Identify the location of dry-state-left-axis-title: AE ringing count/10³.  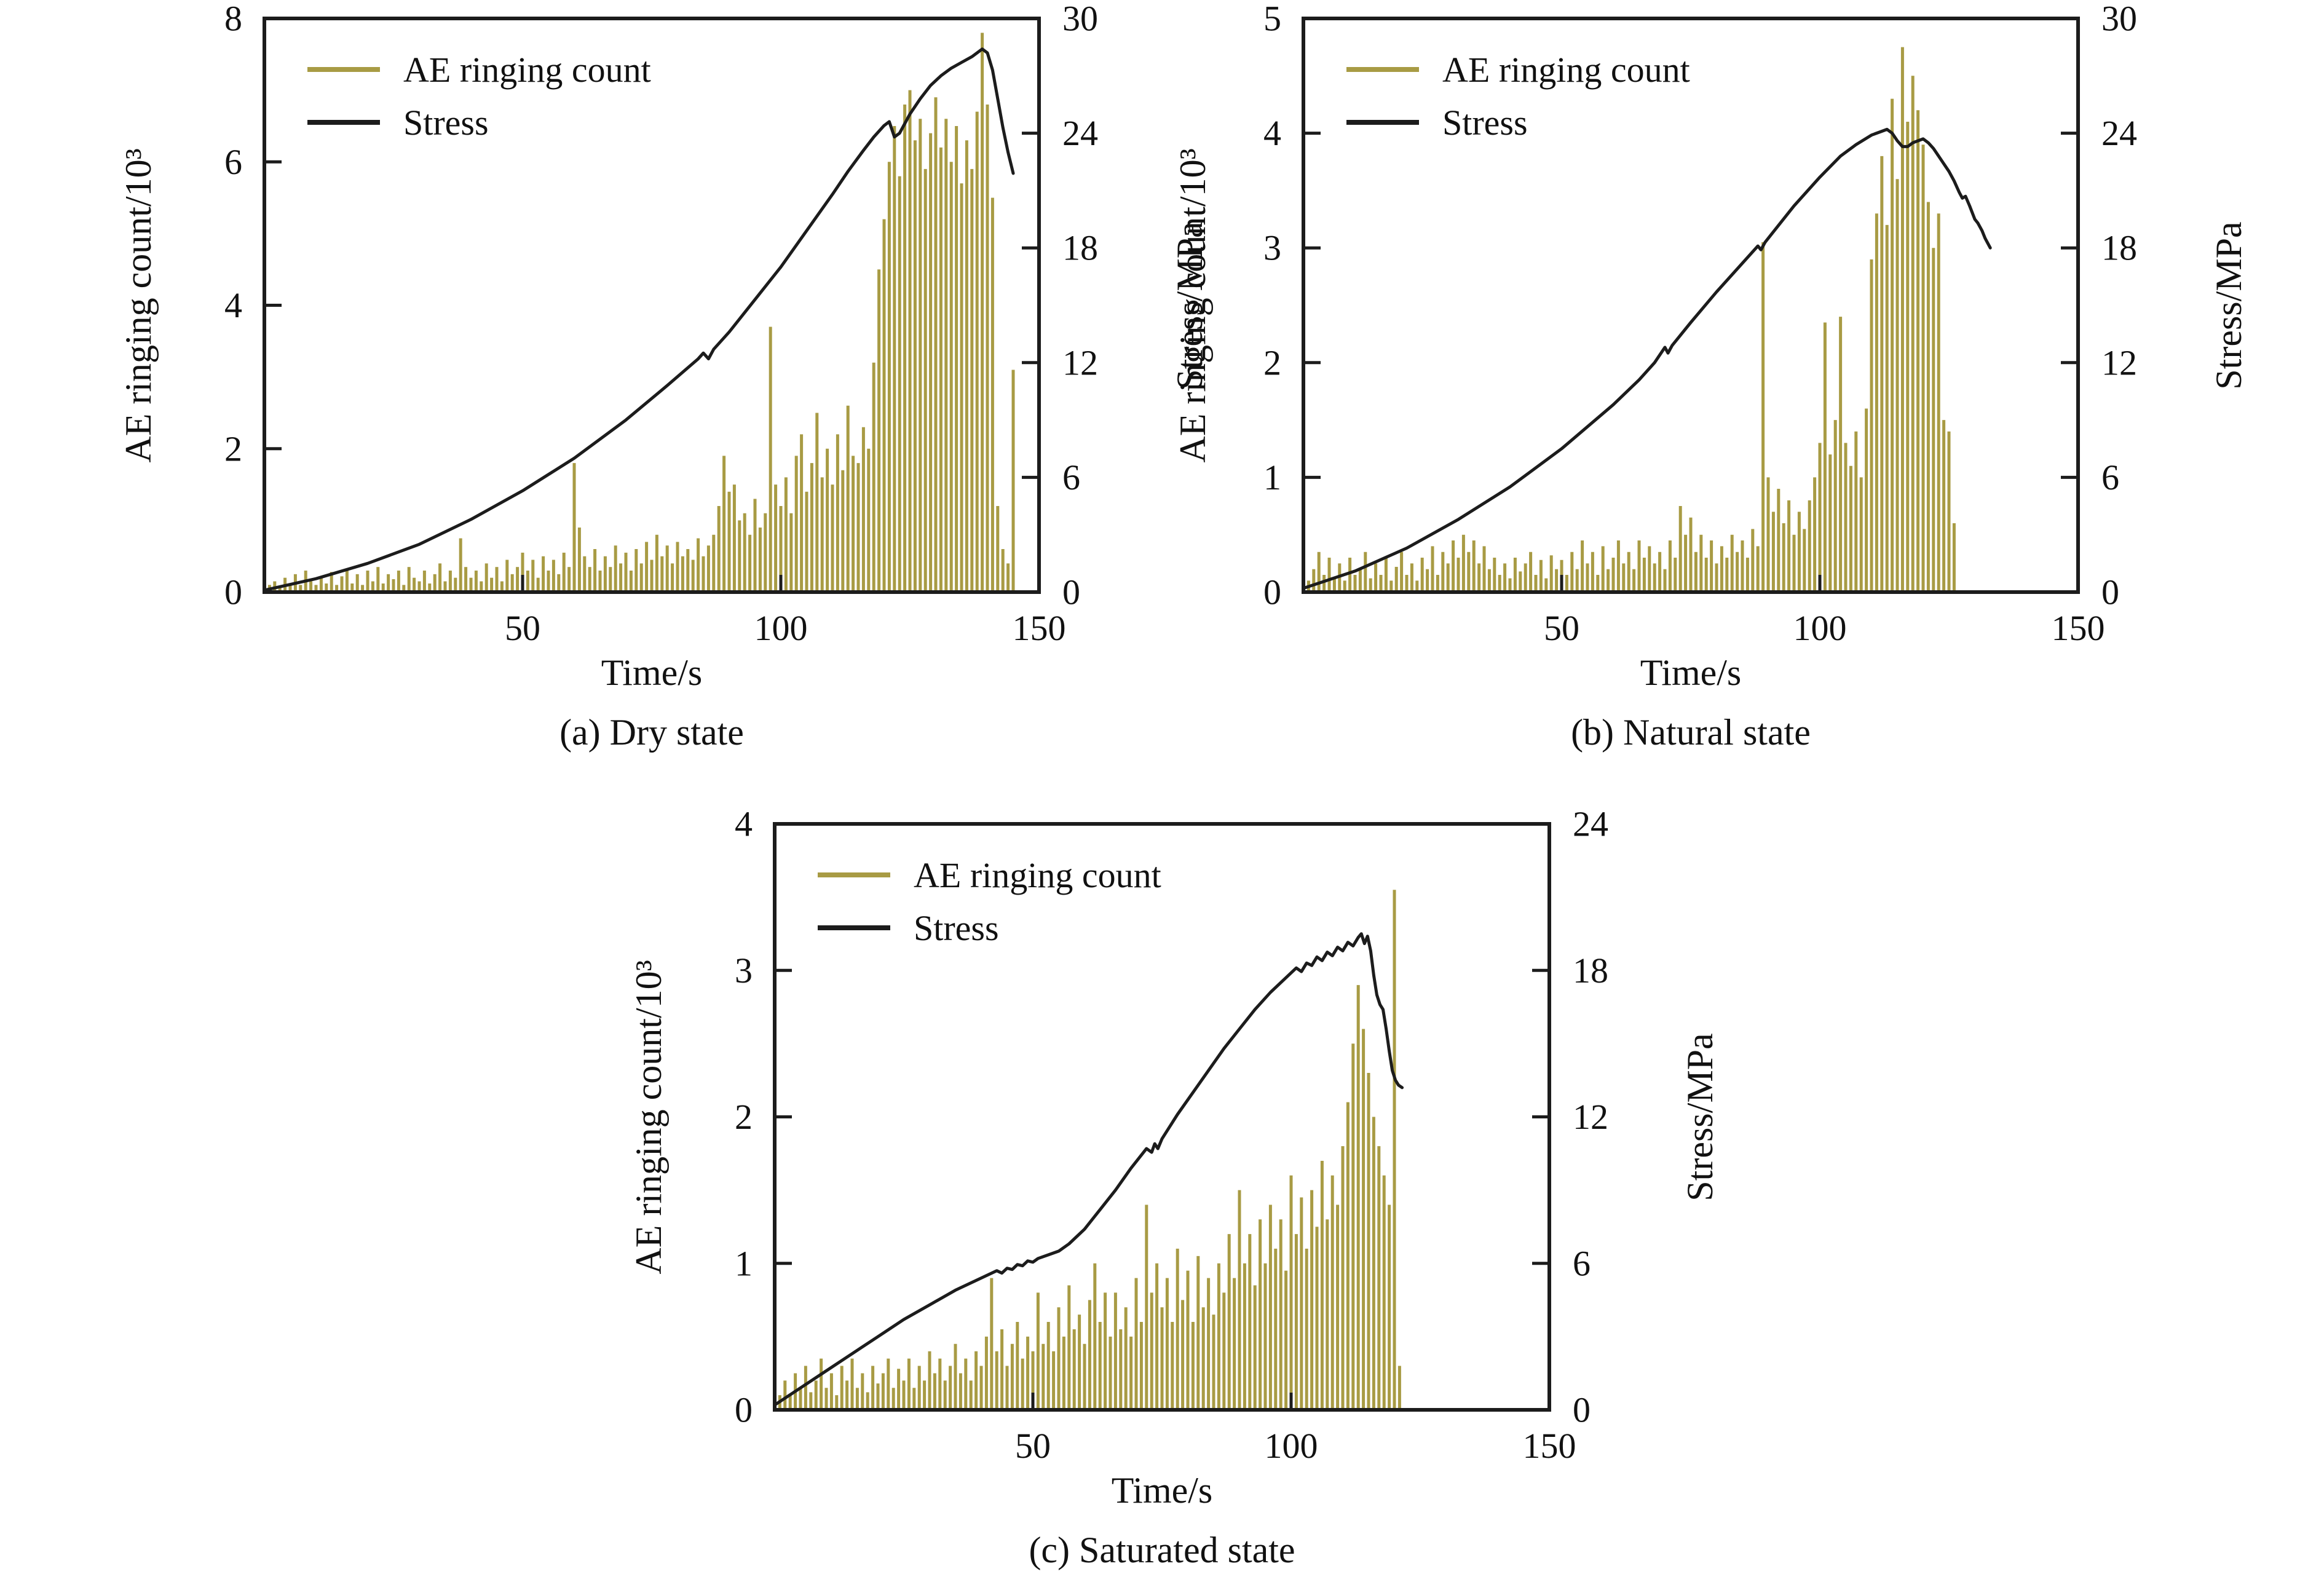
(138, 305).